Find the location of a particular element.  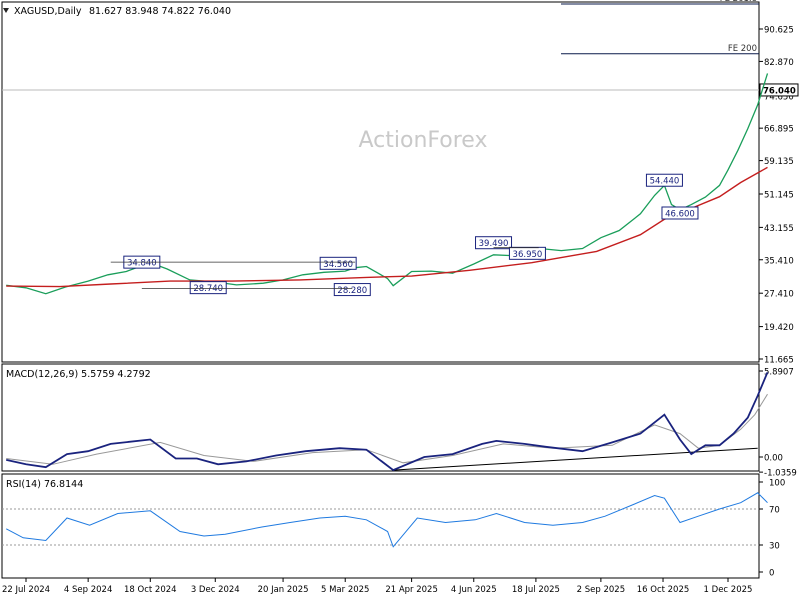

y-tick-label: 35.410 is located at coordinates (779, 261).